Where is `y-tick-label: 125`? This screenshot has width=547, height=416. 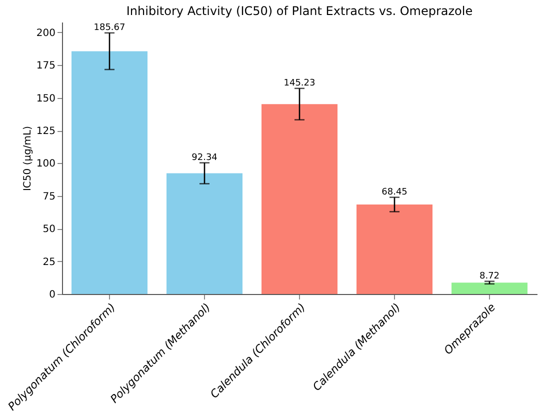
y-tick-label: 125 is located at coordinates (46, 132).